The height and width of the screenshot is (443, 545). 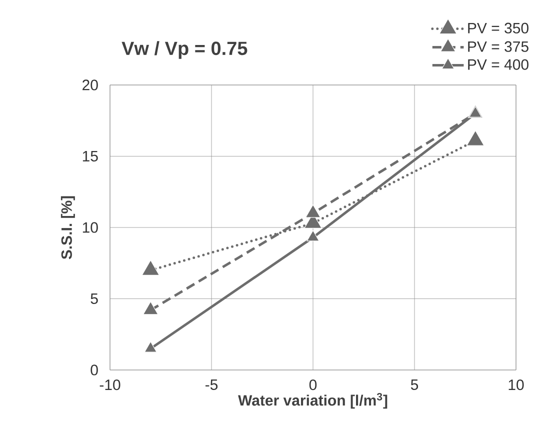 I want to click on legend-label: PV = 400, so click(x=498, y=64).